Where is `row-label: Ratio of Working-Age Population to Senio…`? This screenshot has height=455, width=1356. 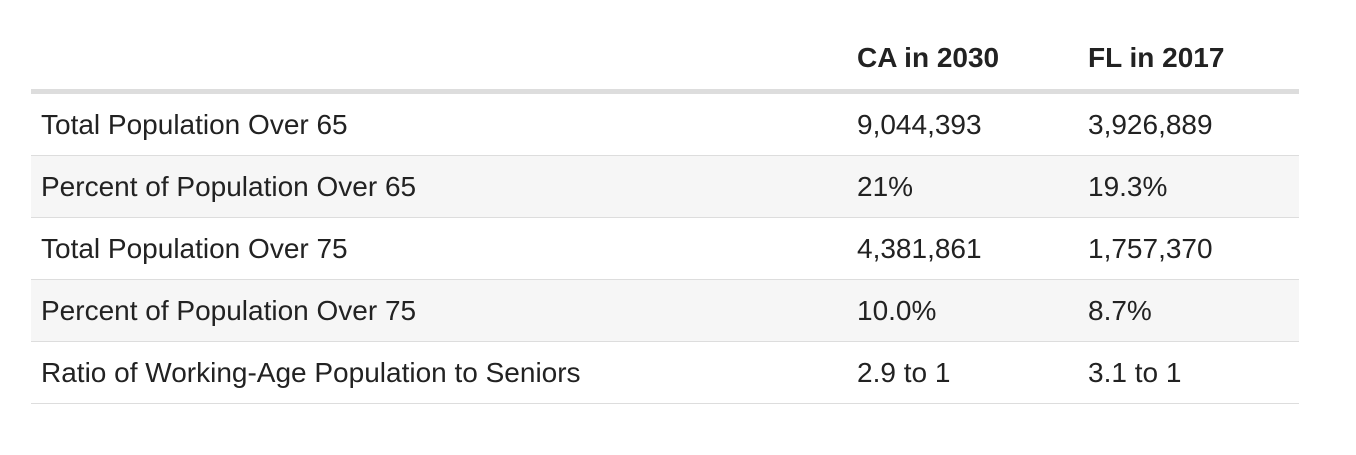
row-label: Ratio of Working-Age Population to Senio… is located at coordinates (311, 372).